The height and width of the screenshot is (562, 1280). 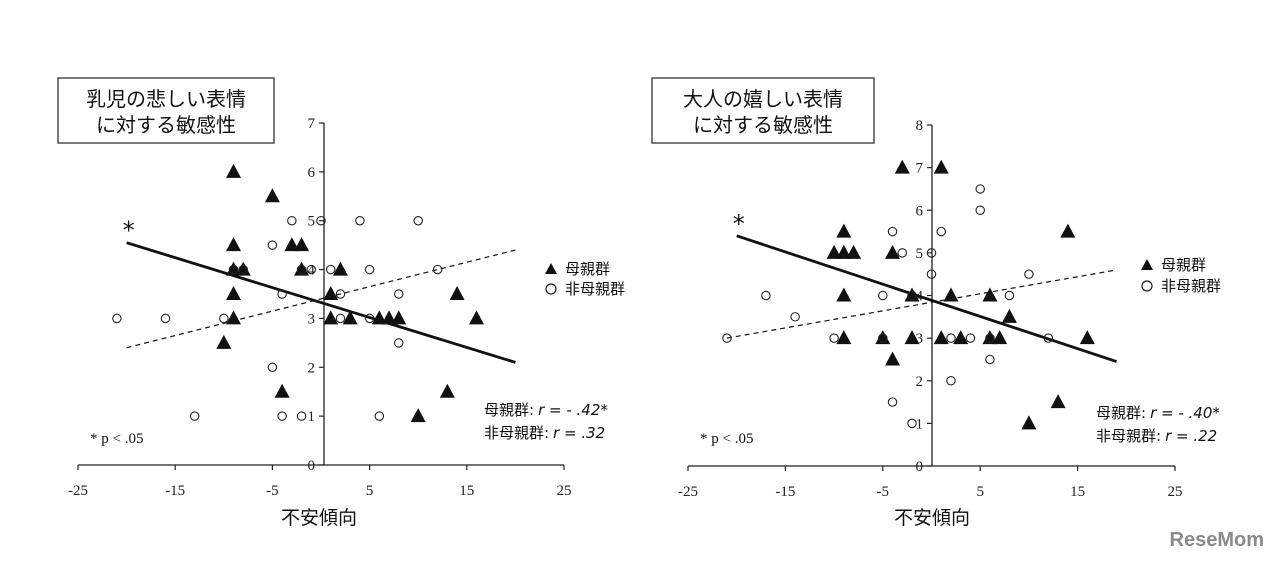 I want to click on stats-block: 母親群: r = - .42* 非母親群: r = .32, so click(x=546, y=421).